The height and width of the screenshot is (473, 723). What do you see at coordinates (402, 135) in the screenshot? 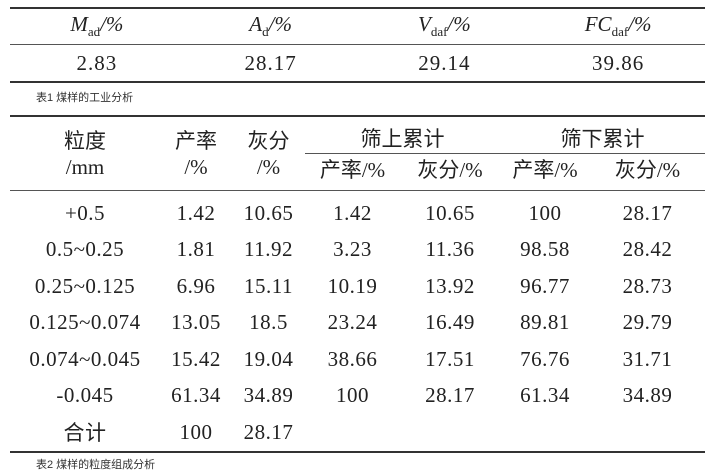
I see `header-oversize-cumulative: 筛上累计` at bounding box center [402, 135].